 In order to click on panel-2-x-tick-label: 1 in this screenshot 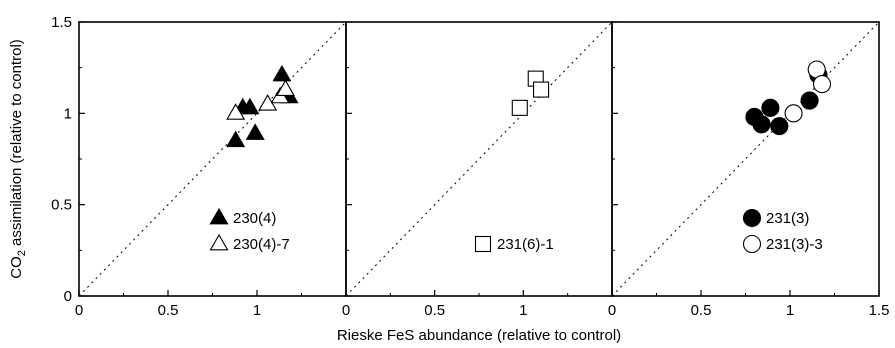, I will do `click(523, 310)`.